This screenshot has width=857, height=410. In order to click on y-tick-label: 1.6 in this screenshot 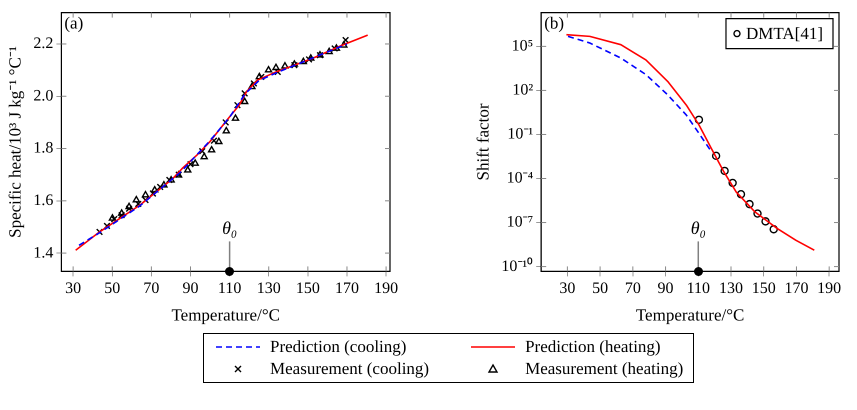, I will do `click(43, 201)`.